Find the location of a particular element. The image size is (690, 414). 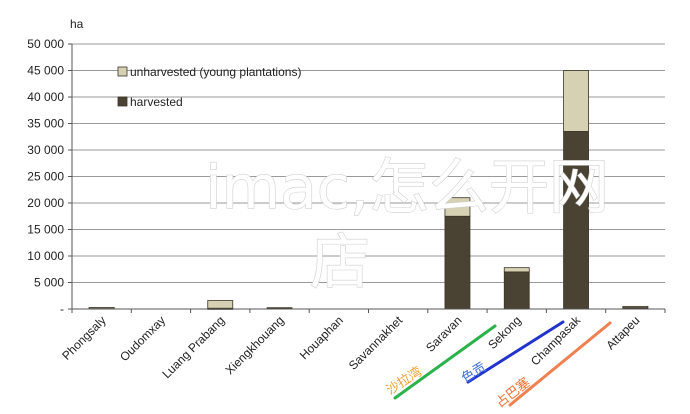

y-tick-label: 25 000 is located at coordinates (45, 177).